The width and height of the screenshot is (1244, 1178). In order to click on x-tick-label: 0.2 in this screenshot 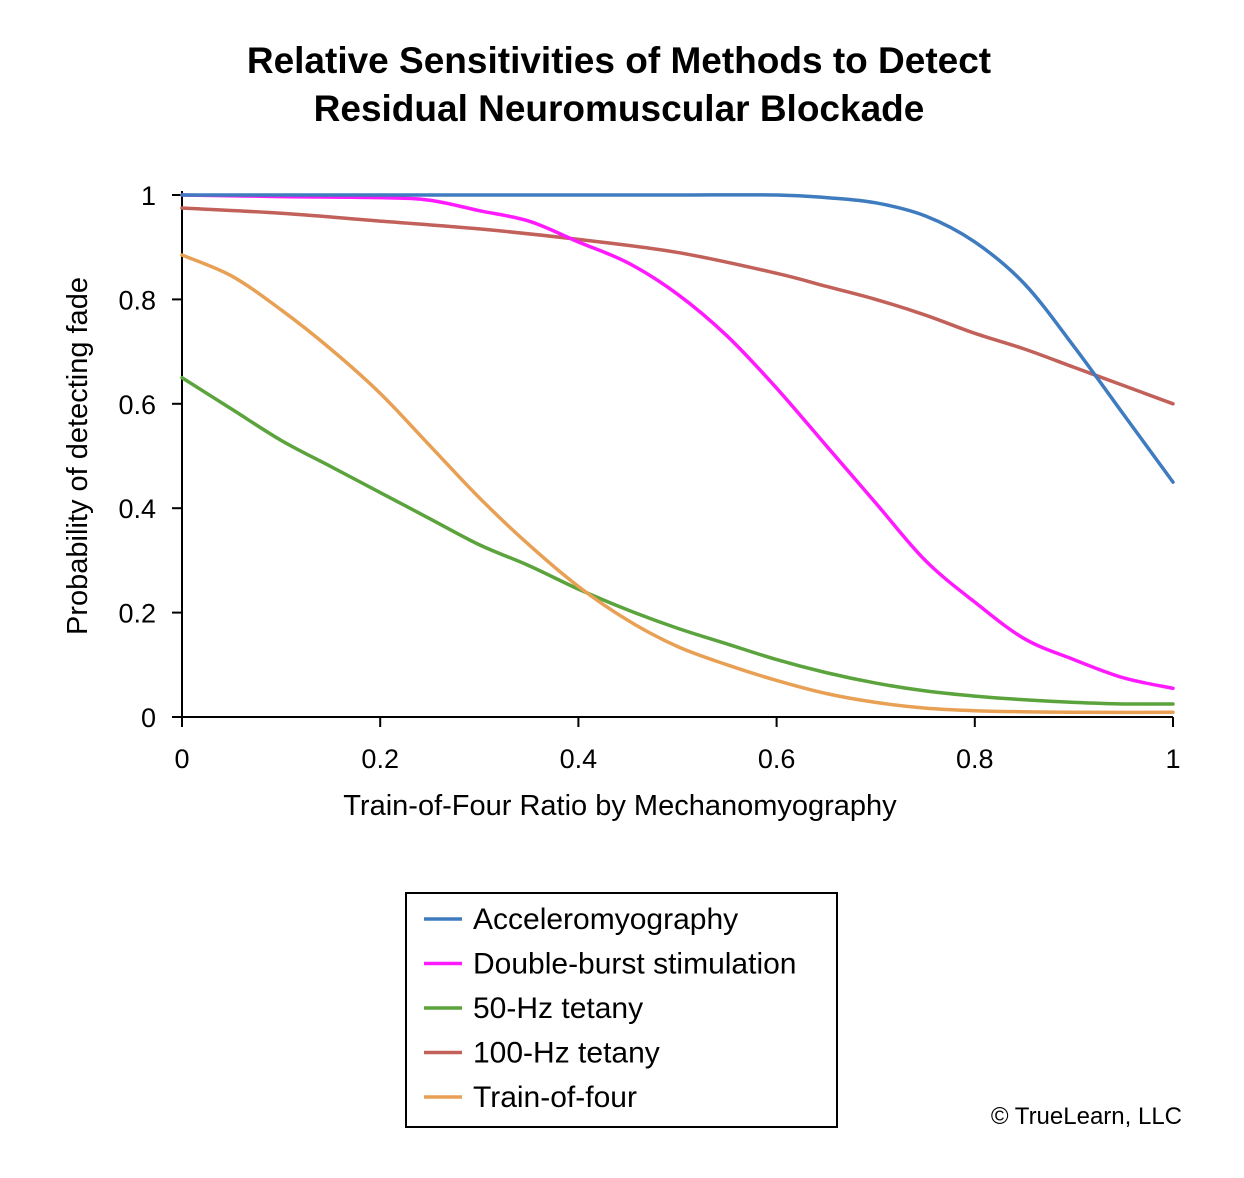, I will do `click(380, 759)`.